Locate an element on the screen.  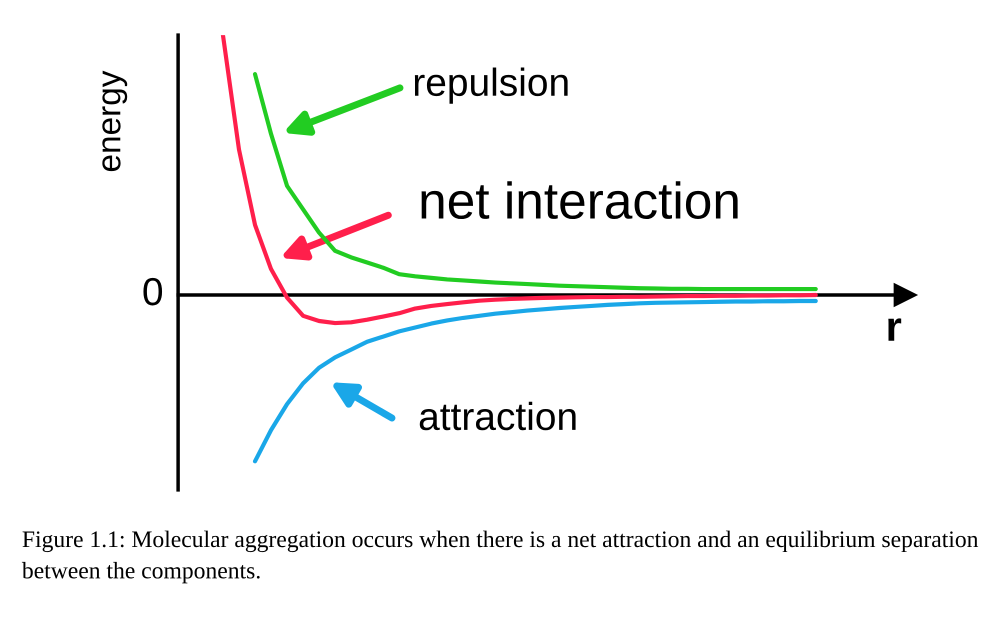
text: 0 is located at coordinates (152, 292).